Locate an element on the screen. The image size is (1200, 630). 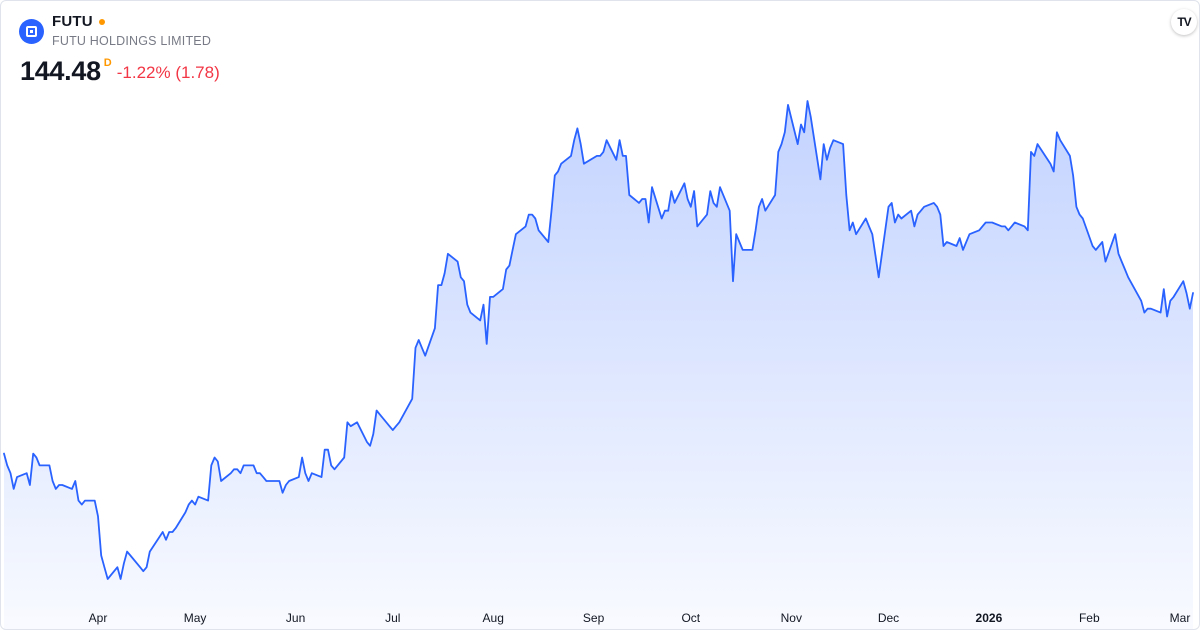
x-tick-label: Apr is located at coordinates (98, 618).